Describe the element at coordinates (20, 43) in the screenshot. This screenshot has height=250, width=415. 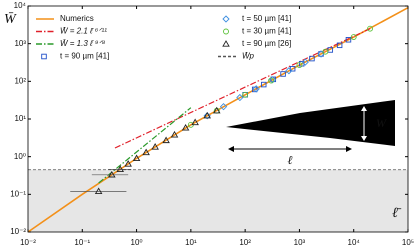
I see `y-tick-label: 10³` at that location.